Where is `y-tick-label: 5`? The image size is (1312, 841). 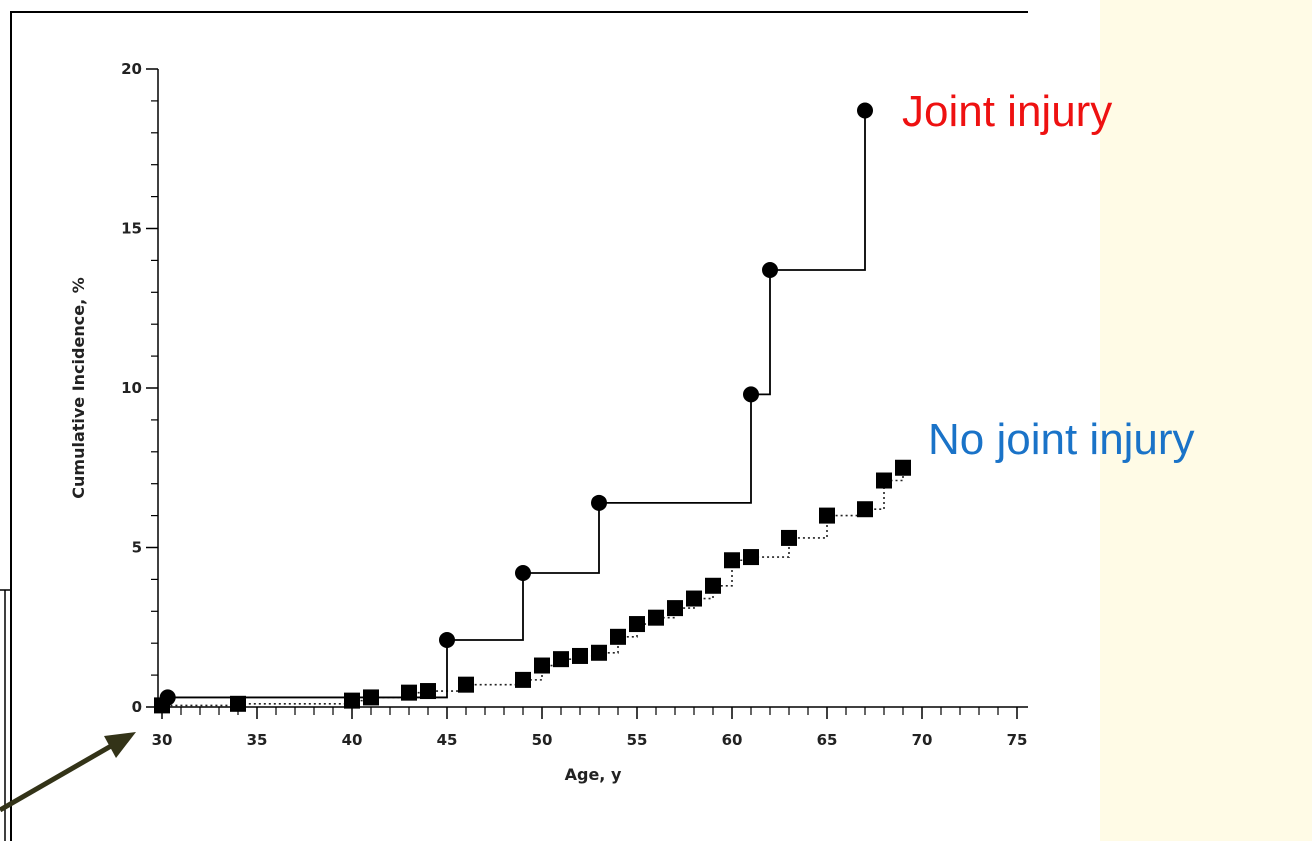 y-tick-label: 5 is located at coordinates (137, 548).